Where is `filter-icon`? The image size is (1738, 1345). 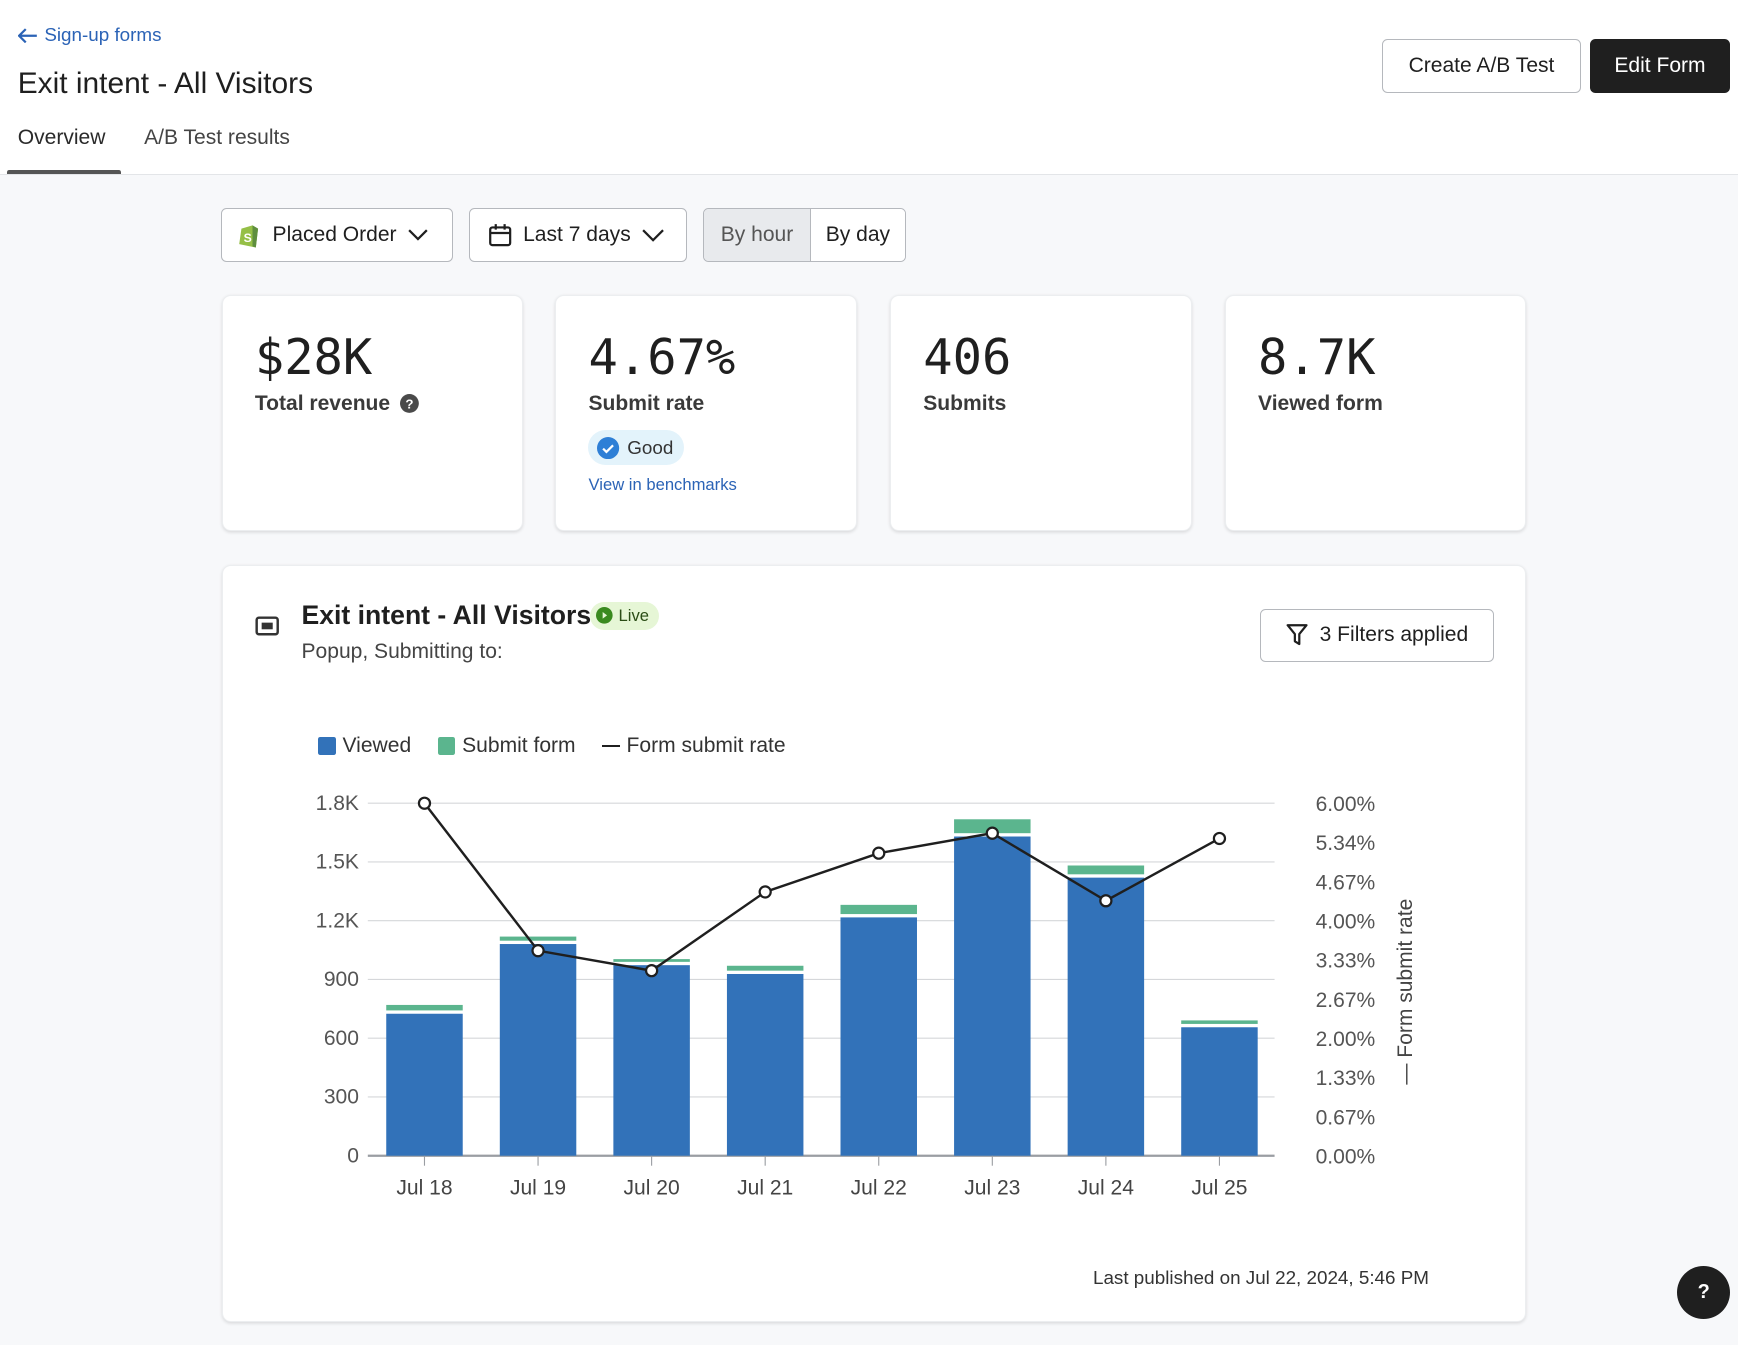 filter-icon is located at coordinates (1297, 635).